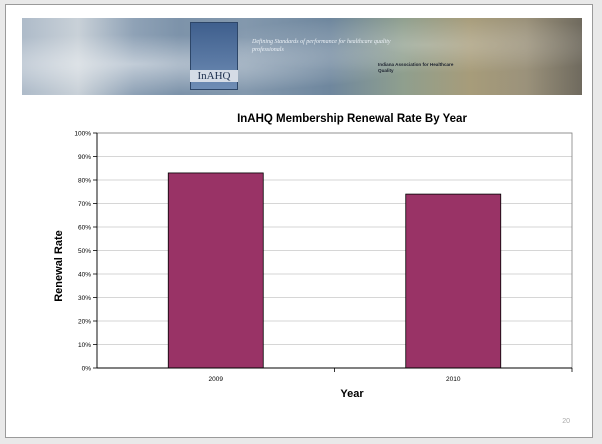  I want to click on y-tick-label: 100%, so click(82, 134).